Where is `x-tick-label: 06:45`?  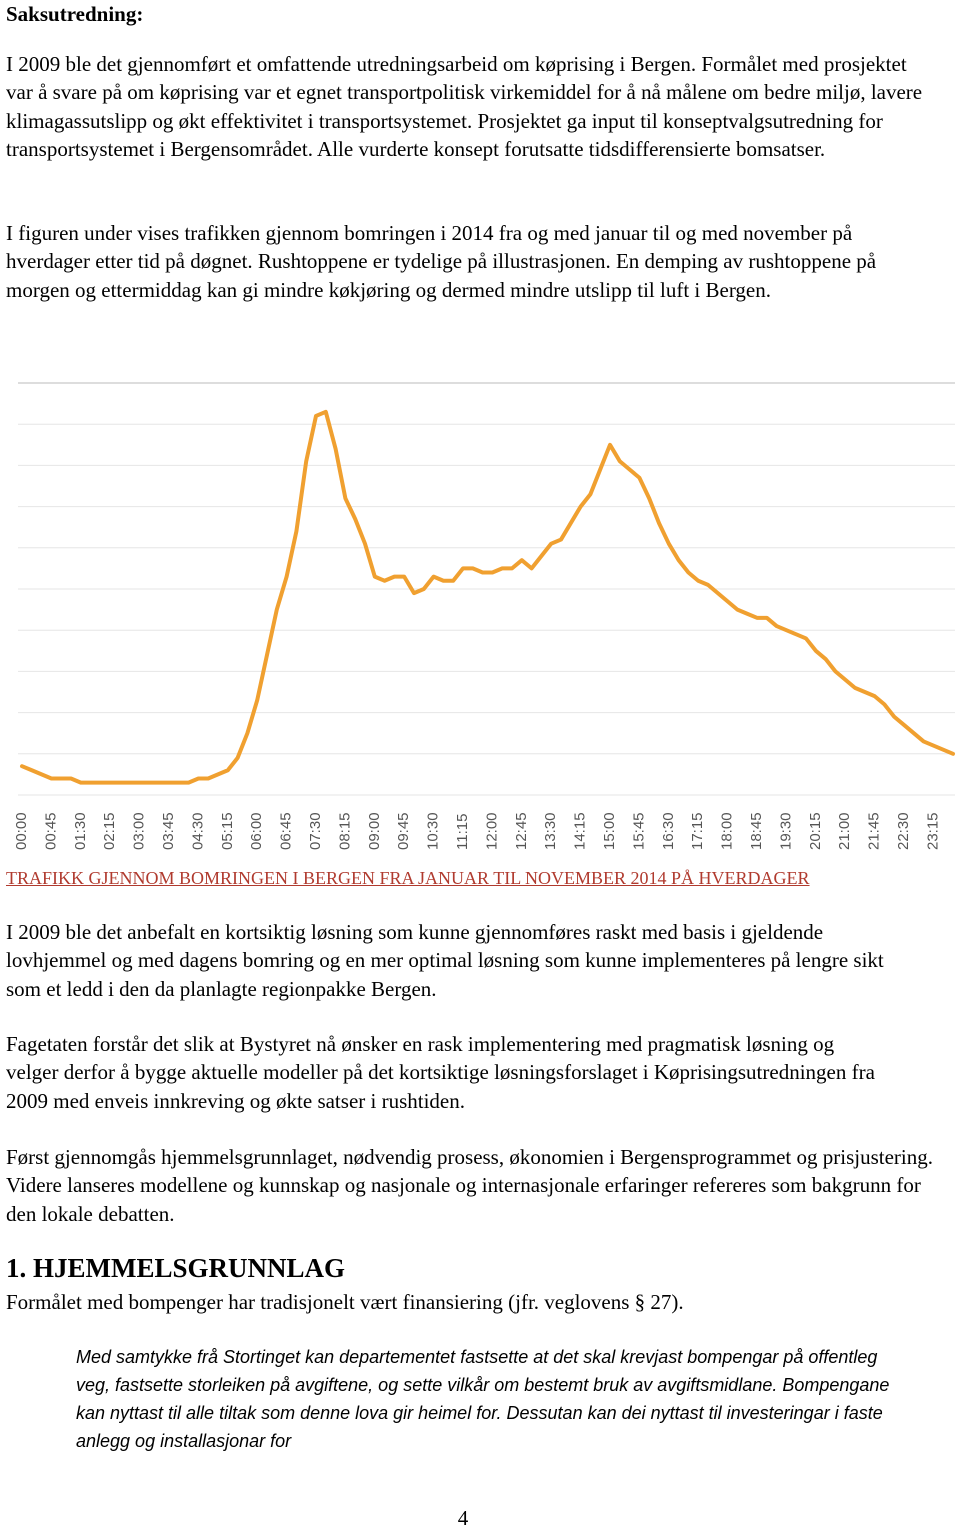 x-tick-label: 06:45 is located at coordinates (286, 831).